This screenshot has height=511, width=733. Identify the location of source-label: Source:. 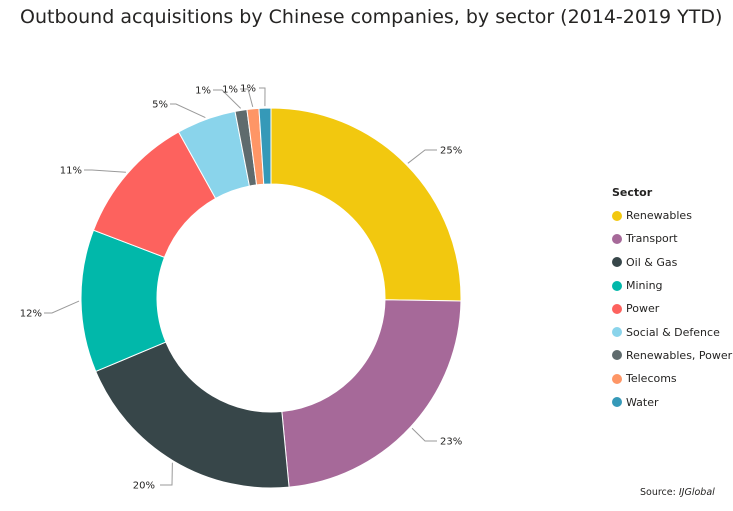
(658, 492).